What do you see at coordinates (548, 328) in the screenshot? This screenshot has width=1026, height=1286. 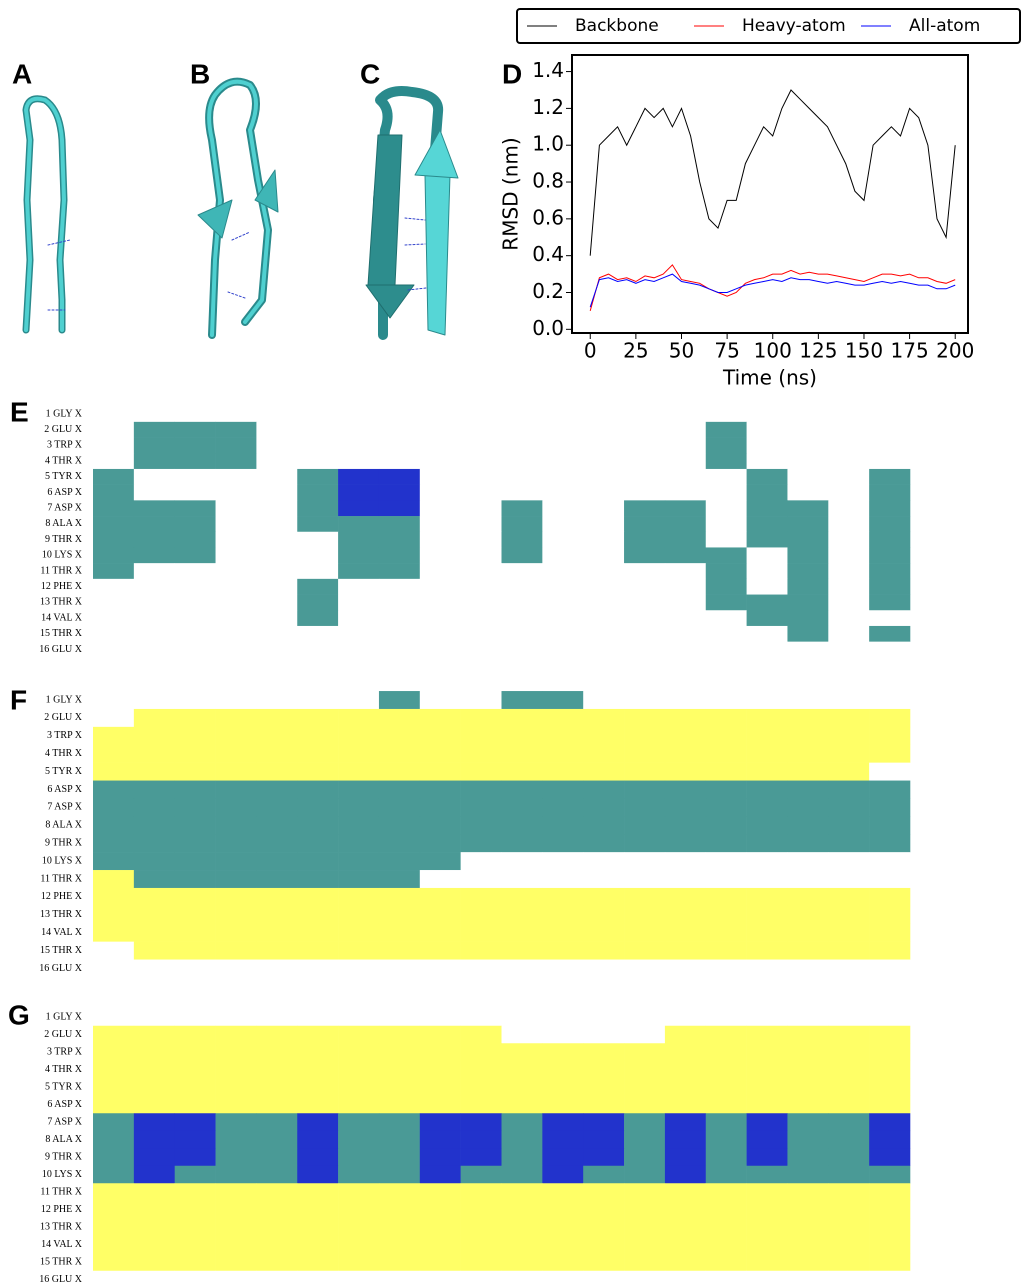 I see `y-tick-label: 0.0` at bounding box center [548, 328].